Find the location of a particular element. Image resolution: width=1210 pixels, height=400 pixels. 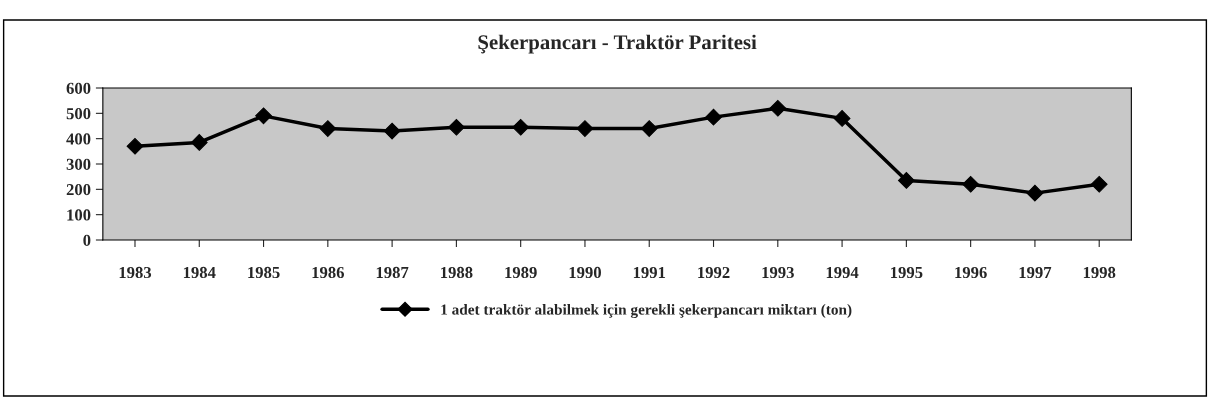

x-tick-label: 1996 is located at coordinates (971, 272).